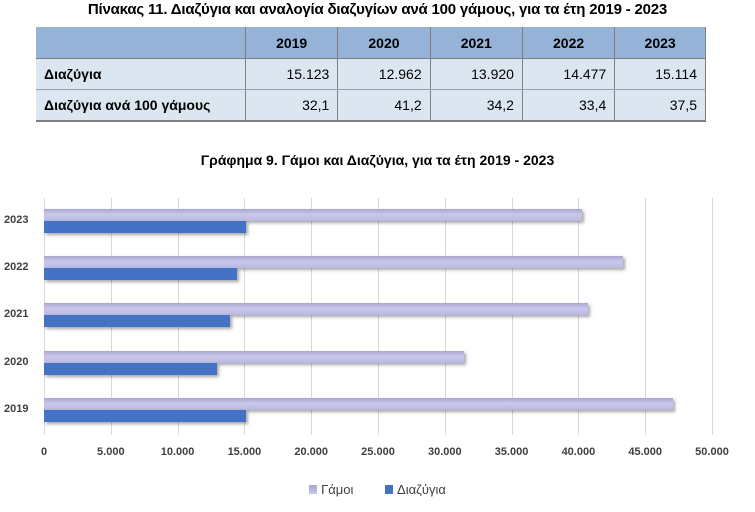 The image size is (755, 512). Describe the element at coordinates (16, 267) in the screenshot. I see `y-tick-label: 2022` at that location.